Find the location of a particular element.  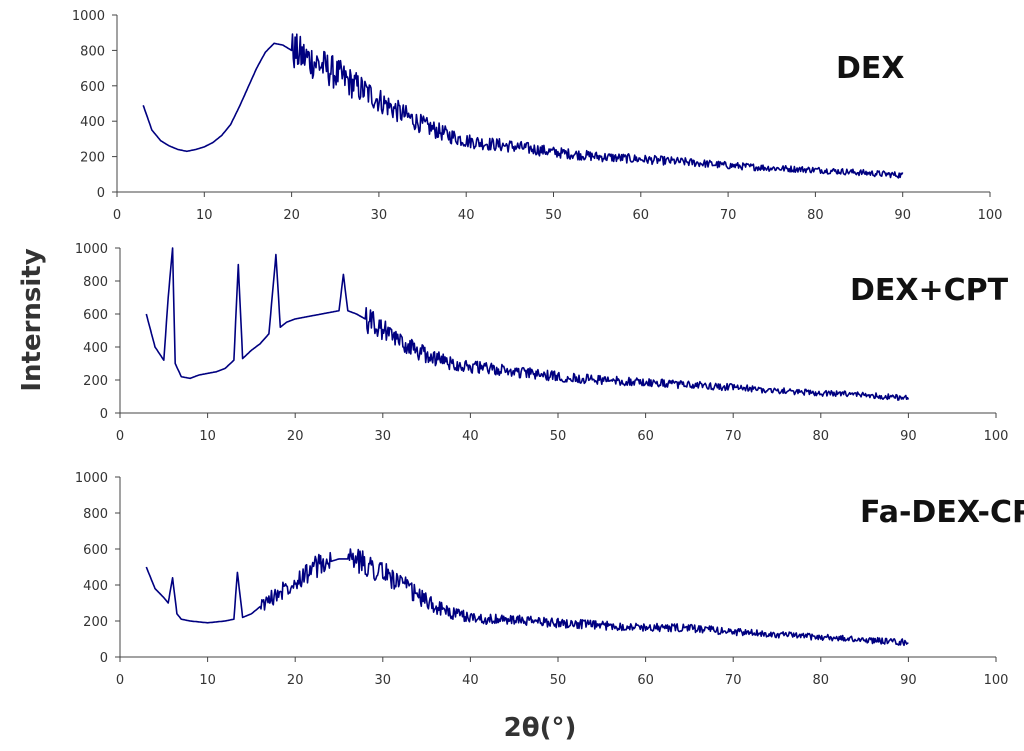

y-axis-title: Internsity is located at coordinates (32, 319).